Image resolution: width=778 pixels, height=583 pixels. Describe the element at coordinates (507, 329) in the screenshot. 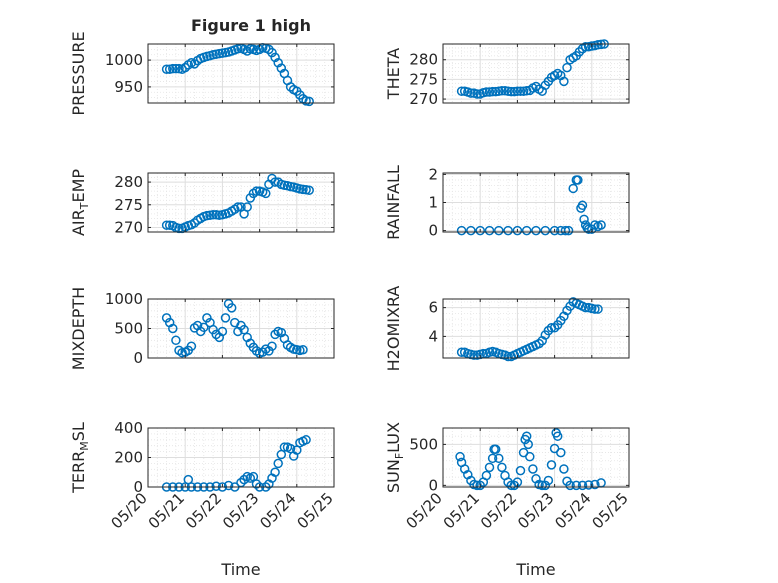

I see `subplot-h2omixra: 4 6 H2OMIXRA` at that location.